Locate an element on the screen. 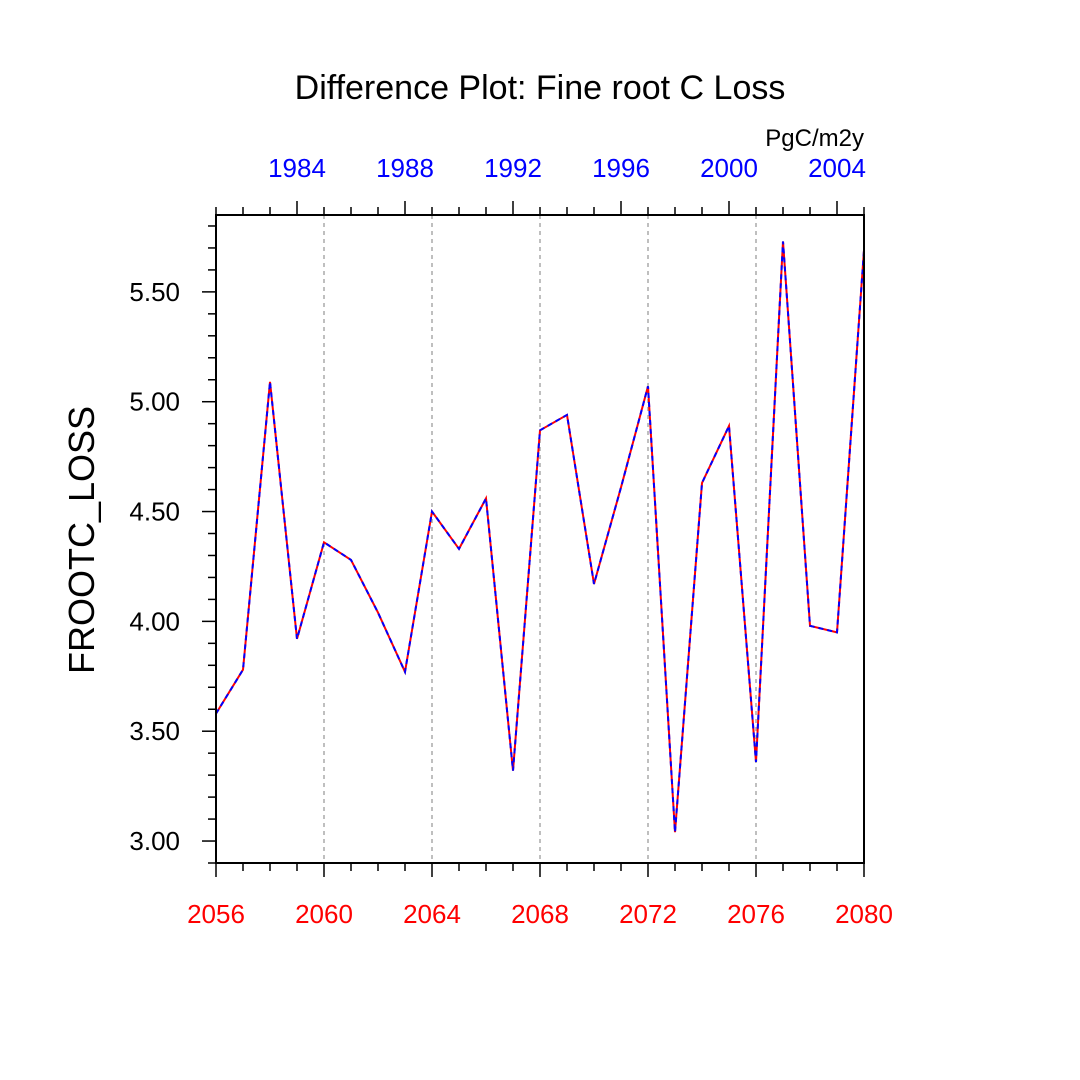  x-top-tick-label-1: 1988 is located at coordinates (405, 168).